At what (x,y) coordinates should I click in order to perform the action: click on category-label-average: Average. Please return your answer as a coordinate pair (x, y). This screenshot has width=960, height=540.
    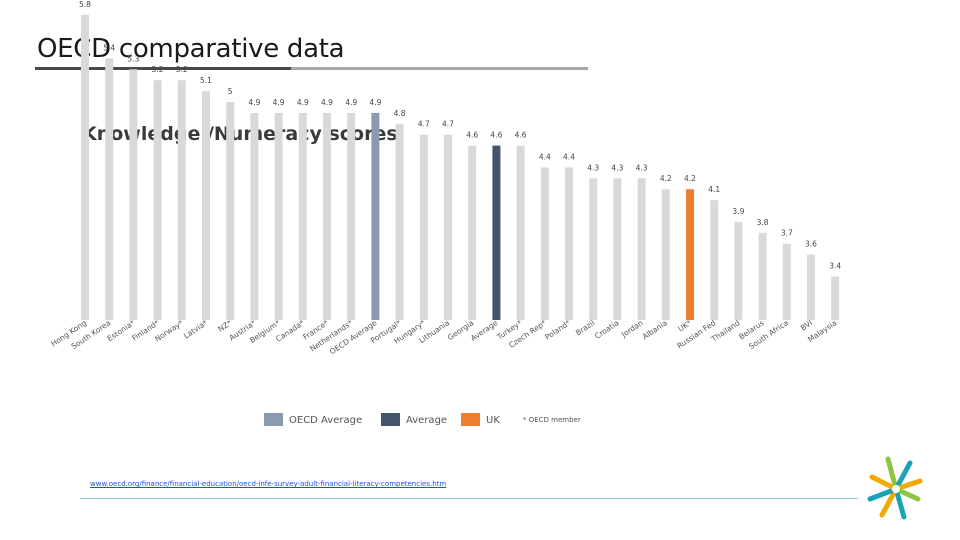
    Looking at the image, I should click on (484, 330).